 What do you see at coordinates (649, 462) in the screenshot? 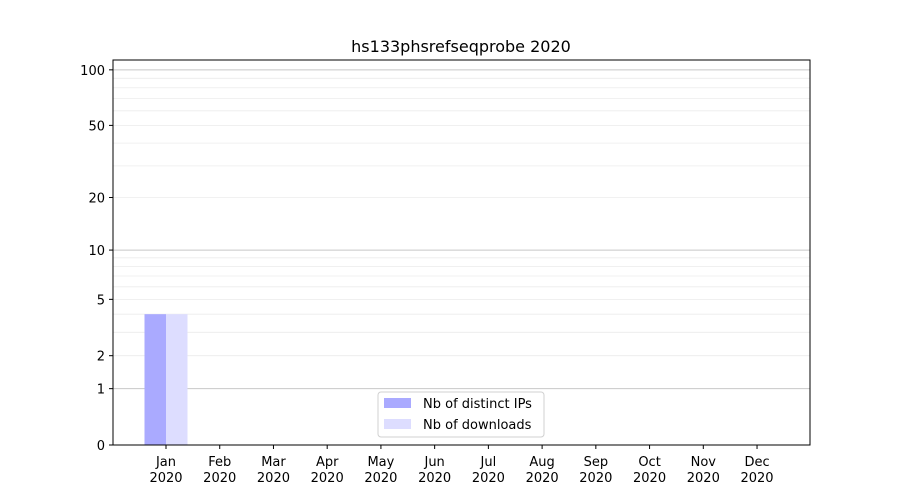
I see `x-tick-label-month: Oct` at bounding box center [649, 462].